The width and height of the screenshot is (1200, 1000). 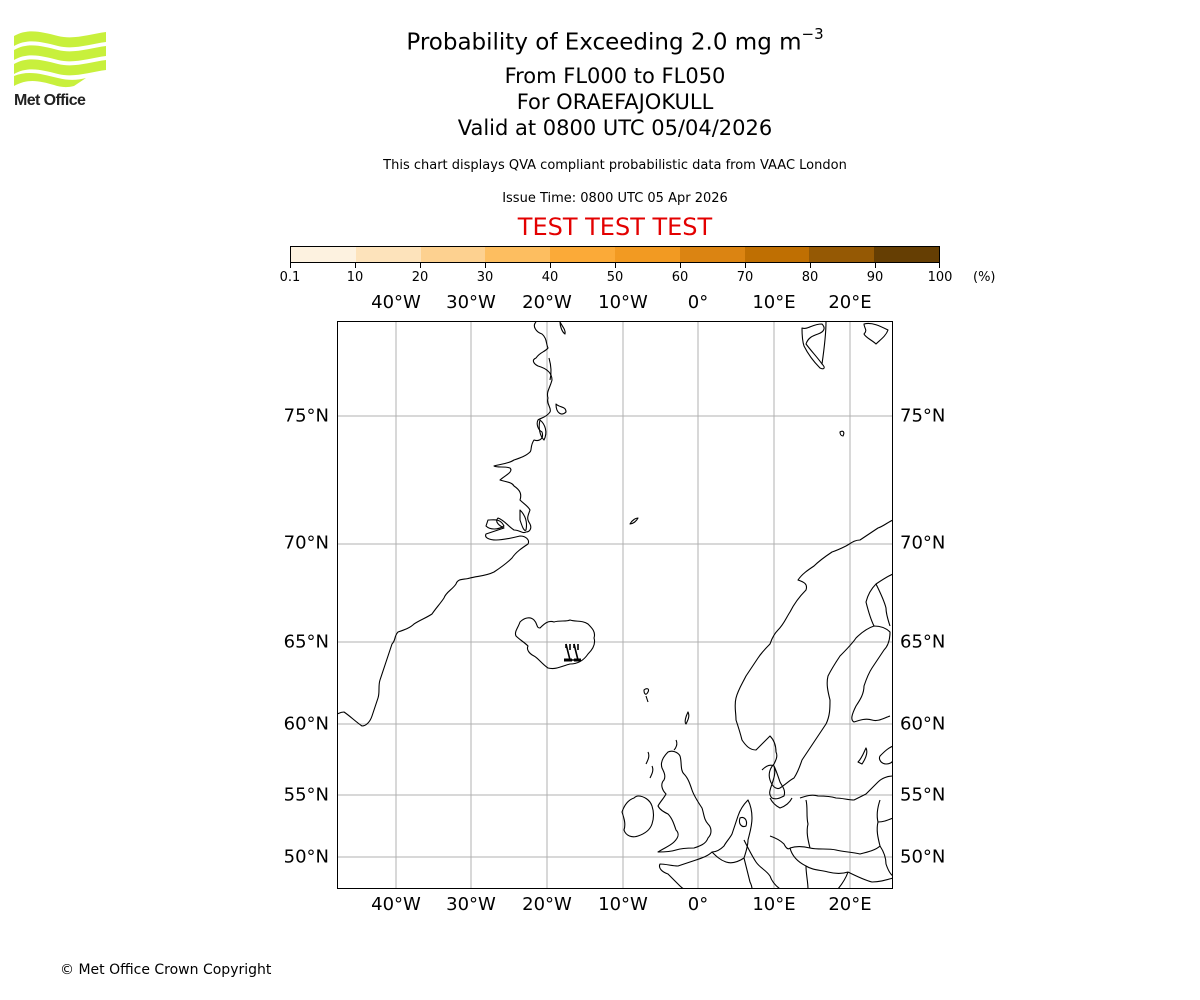 I want to click on colorbar-unit: (%), so click(x=984, y=277).